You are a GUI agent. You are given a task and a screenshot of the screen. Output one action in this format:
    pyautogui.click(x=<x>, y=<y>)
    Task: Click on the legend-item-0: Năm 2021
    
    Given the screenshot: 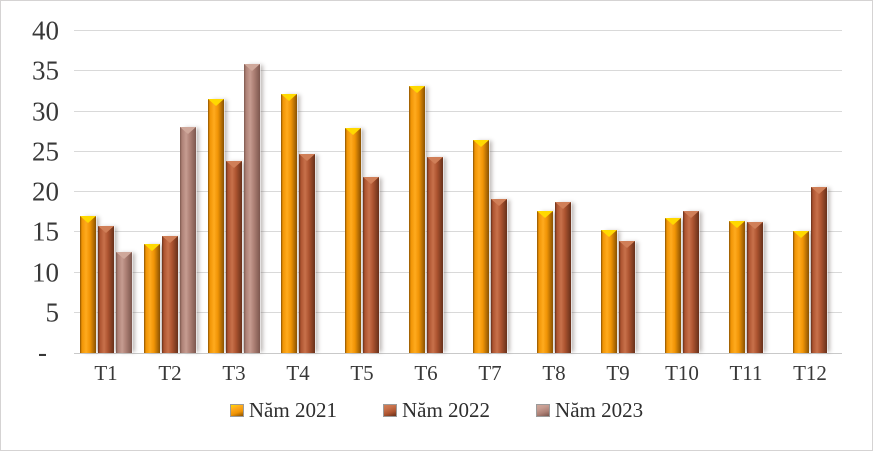 What is the action you would take?
    pyautogui.click(x=283, y=410)
    